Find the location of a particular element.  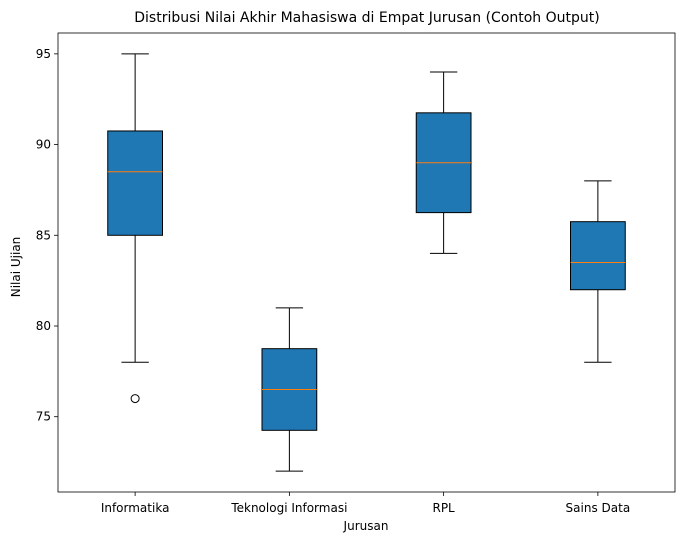

box-sains-data is located at coordinates (597, 256).